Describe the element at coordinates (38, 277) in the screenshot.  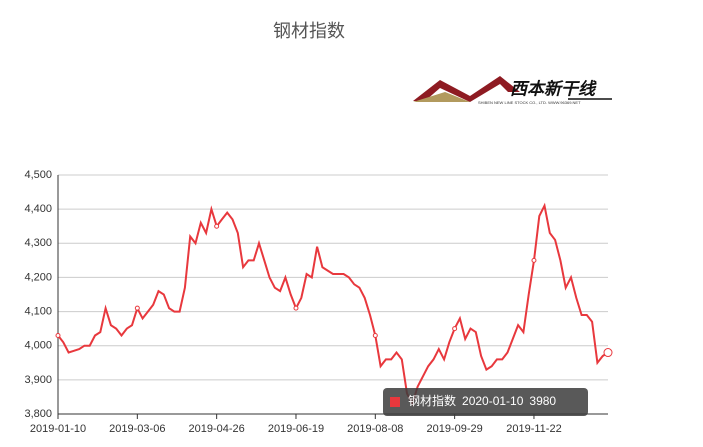
I see `y-tick-label: 4,200` at that location.